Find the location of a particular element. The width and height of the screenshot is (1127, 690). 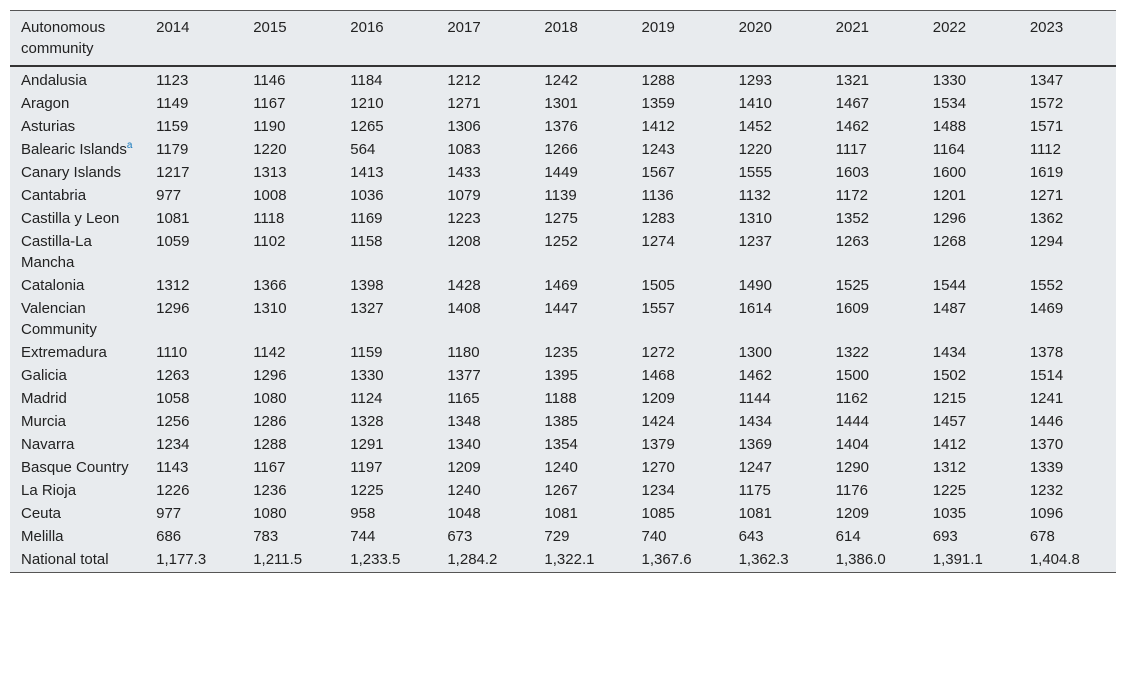

value-cell: 1212 is located at coordinates (485, 79).